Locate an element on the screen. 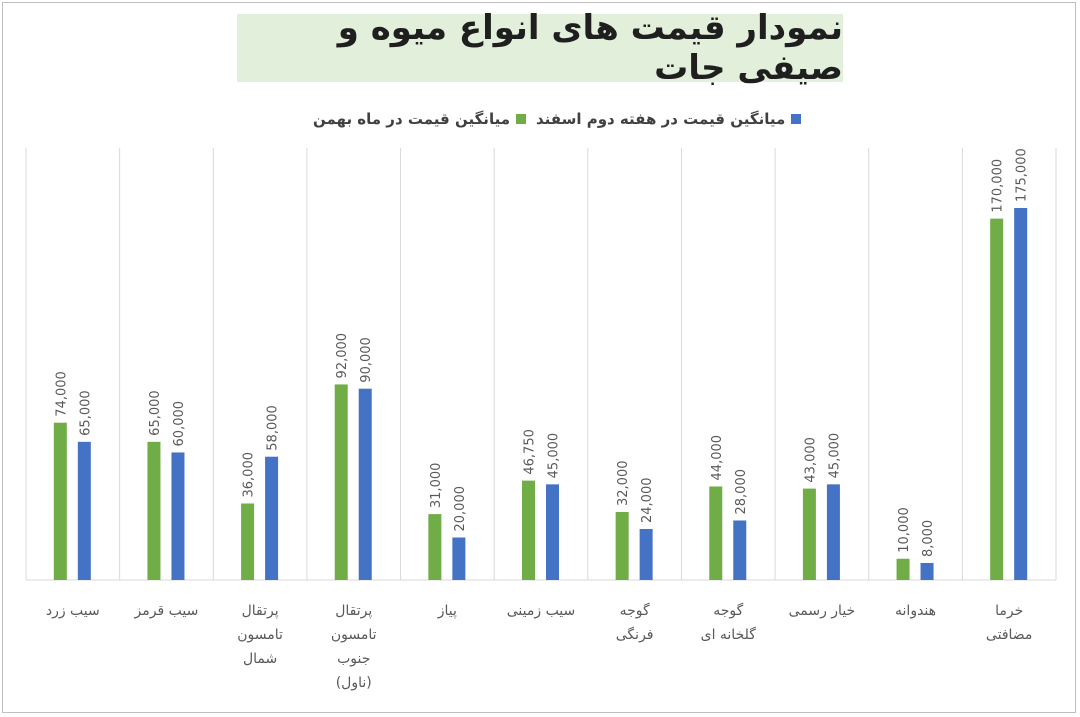 The image size is (1080, 717). data-label: 46,750 is located at coordinates (530, 452).